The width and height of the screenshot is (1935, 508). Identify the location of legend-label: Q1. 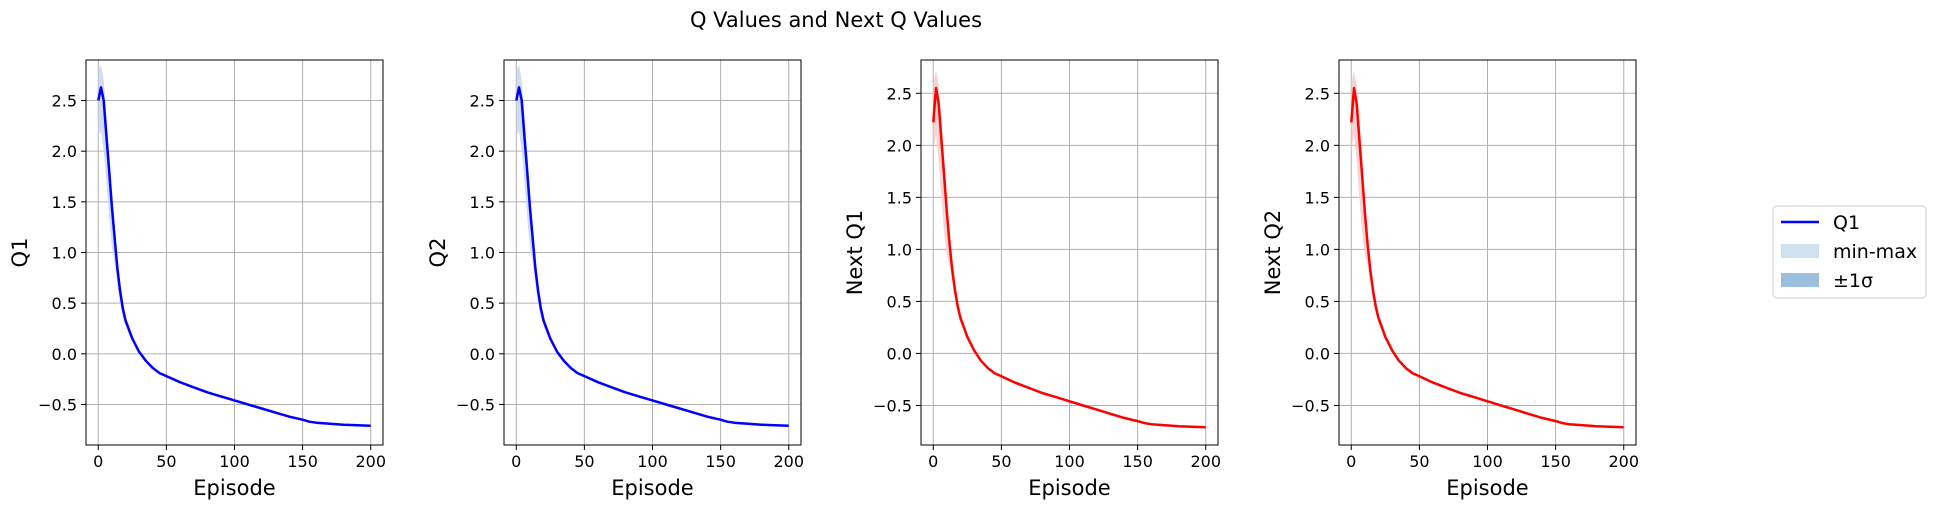
(1846, 223).